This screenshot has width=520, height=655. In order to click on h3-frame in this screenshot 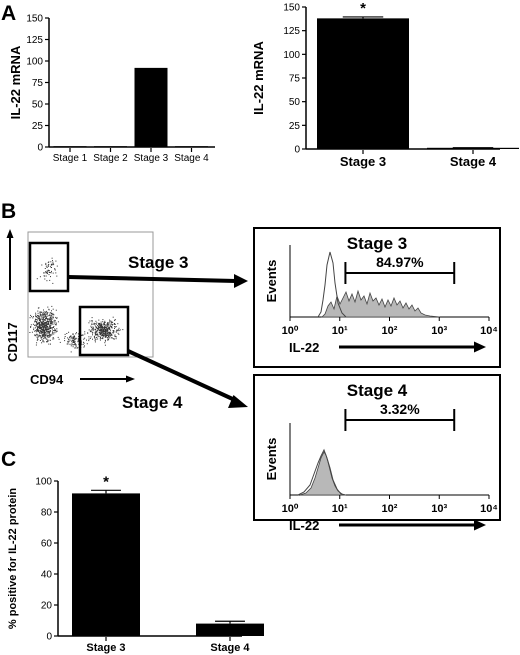, I will do `click(377, 297)`.